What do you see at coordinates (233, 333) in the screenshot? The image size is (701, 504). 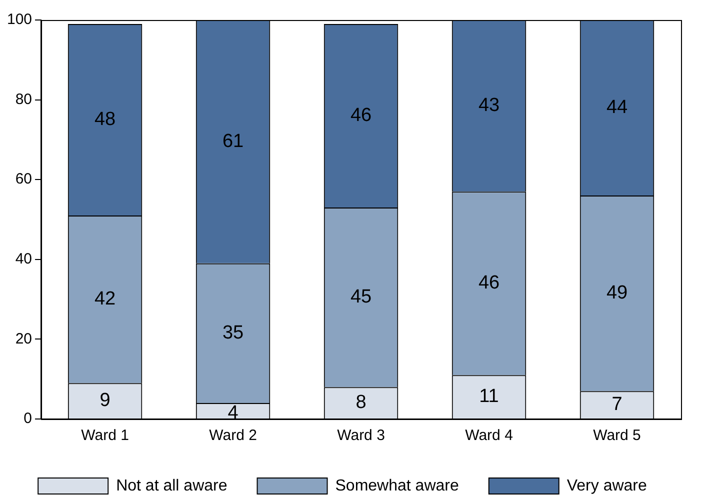 I see `data-label: 35` at bounding box center [233, 333].